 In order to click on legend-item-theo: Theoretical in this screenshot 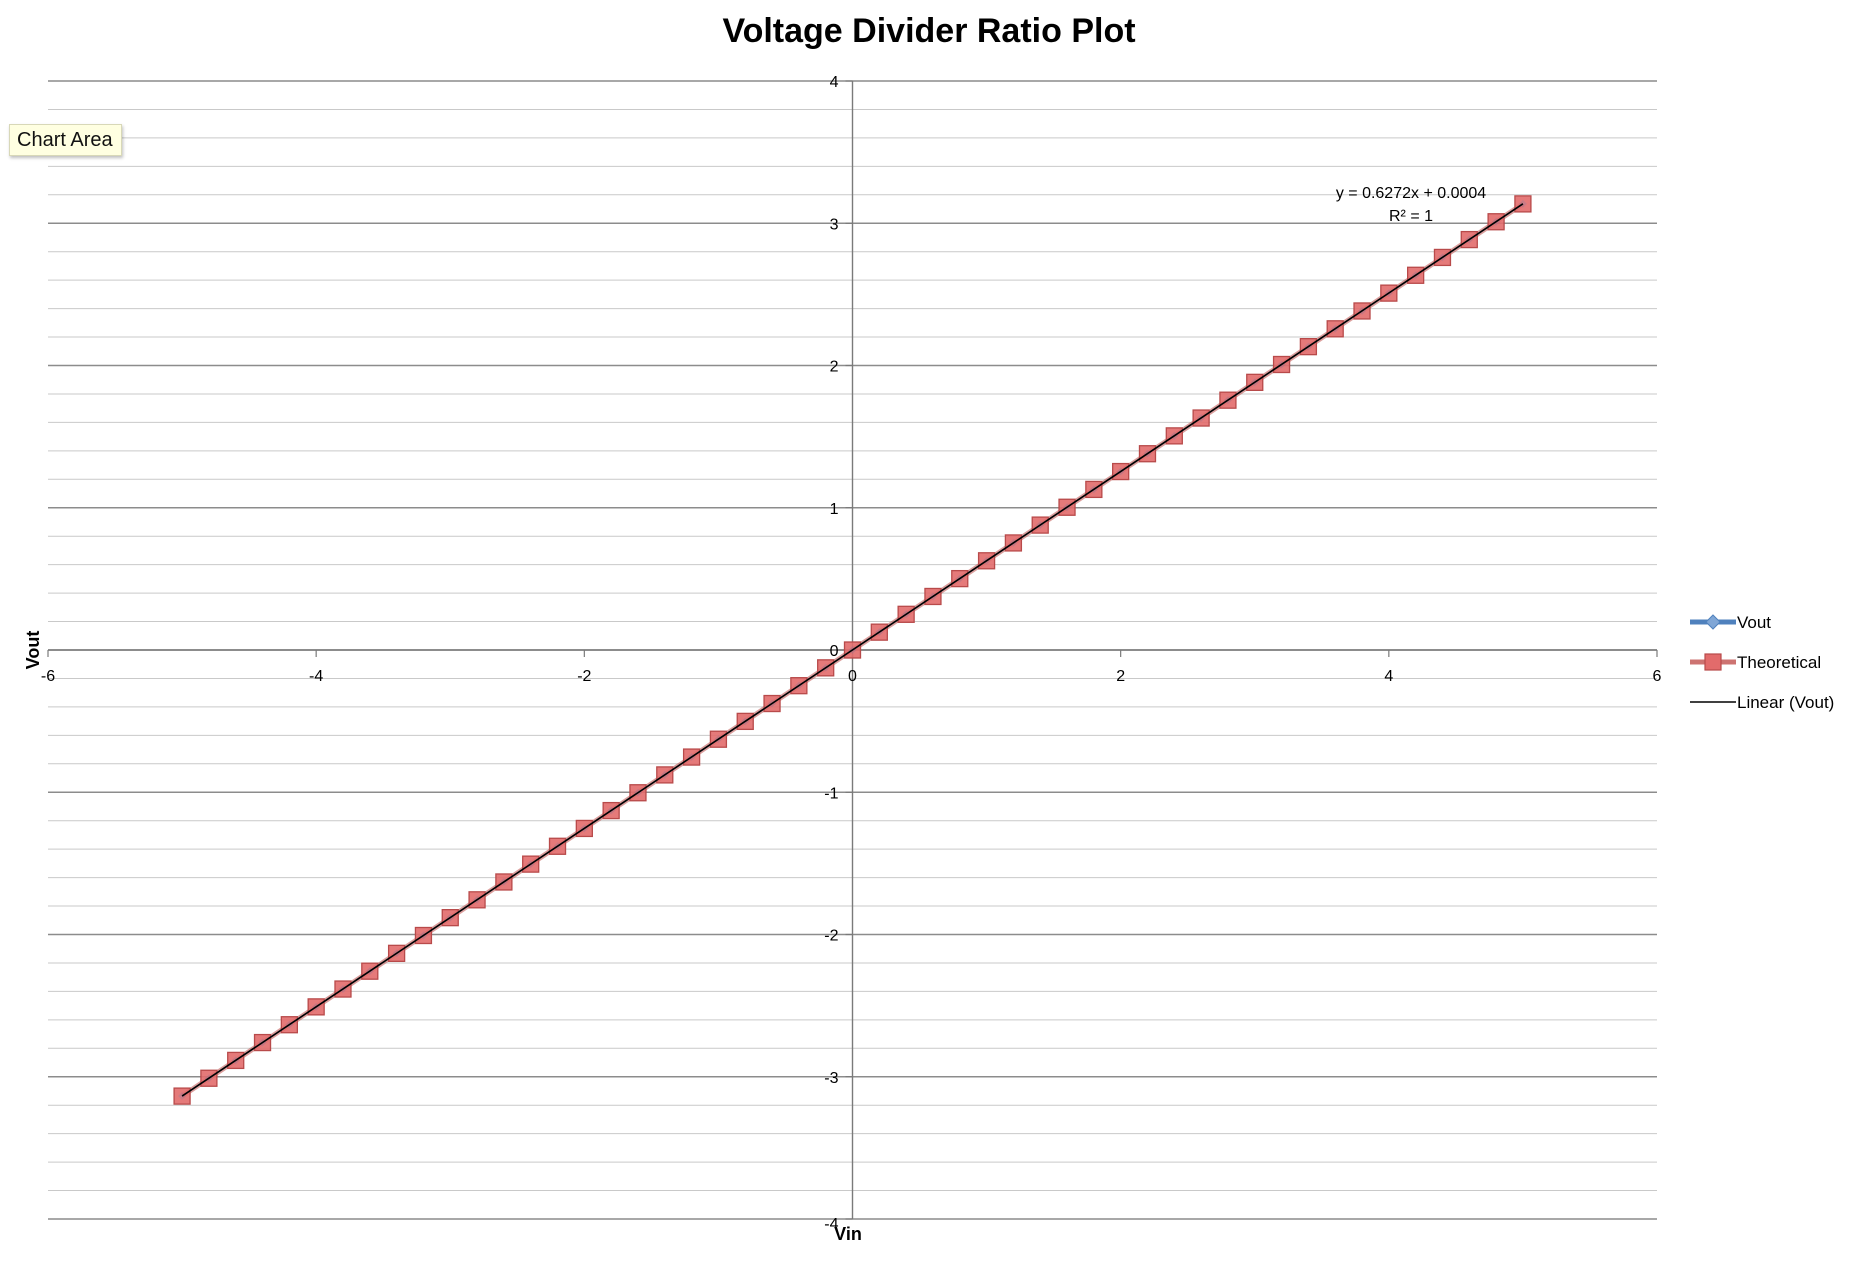, I will do `click(1755, 662)`.